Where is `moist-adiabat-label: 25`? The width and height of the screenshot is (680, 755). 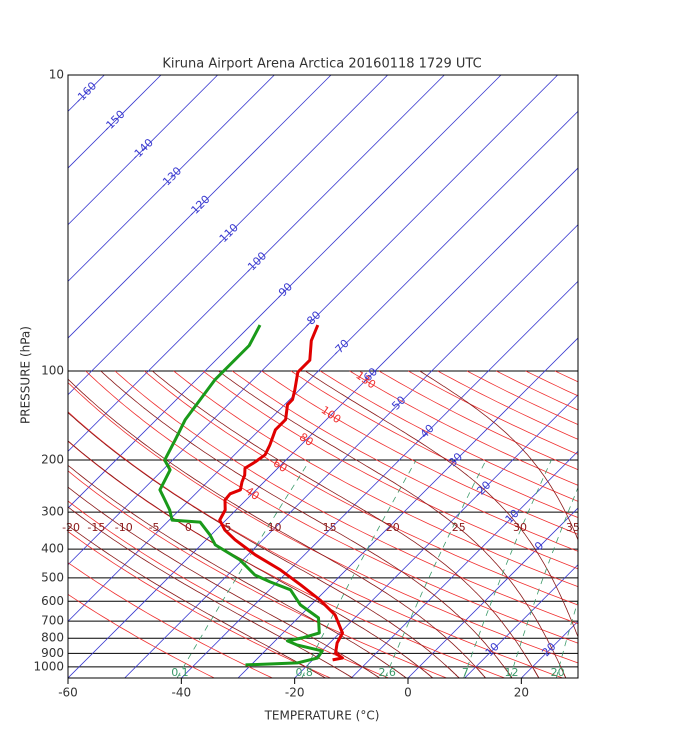 moist-adiabat-label: 25 is located at coordinates (459, 527).